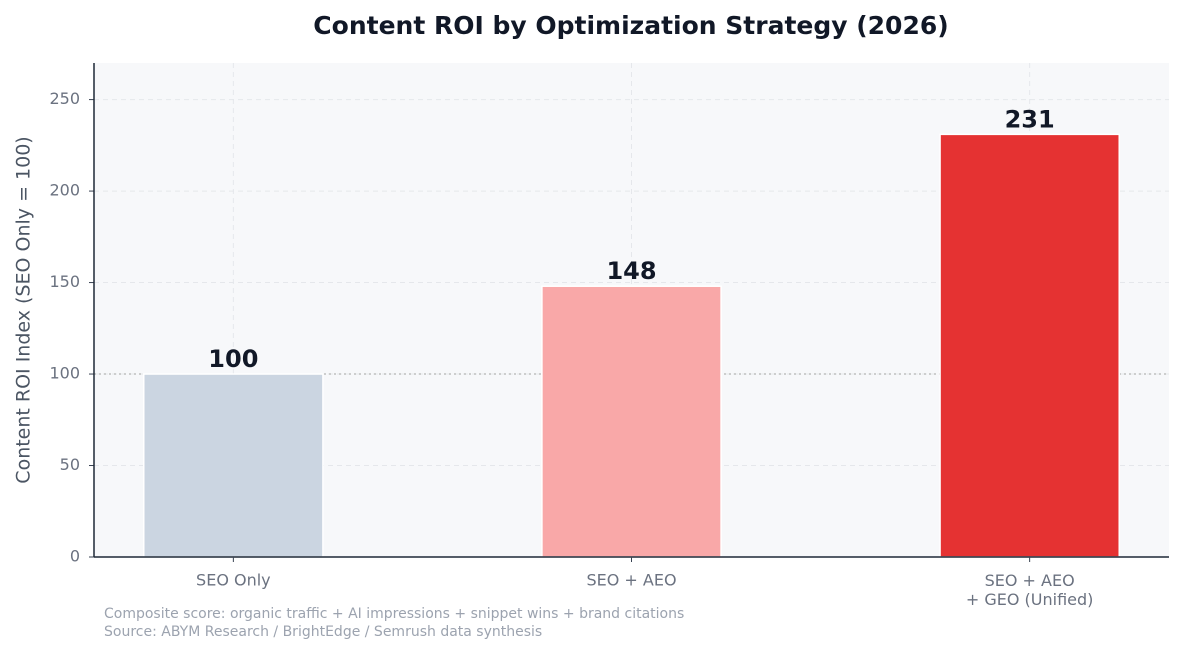  What do you see at coordinates (64, 190) in the screenshot?
I see `y-tick-label: 200` at bounding box center [64, 190].